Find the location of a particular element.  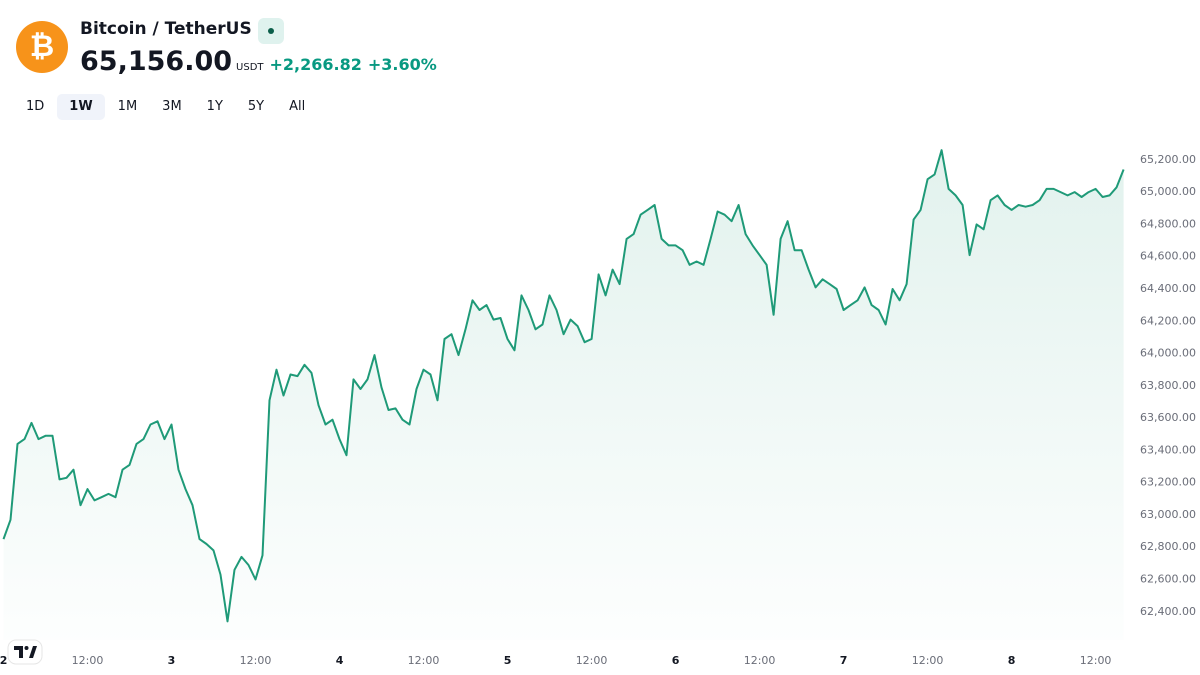

y-tick-label: 63,200.00 is located at coordinates (1168, 482).